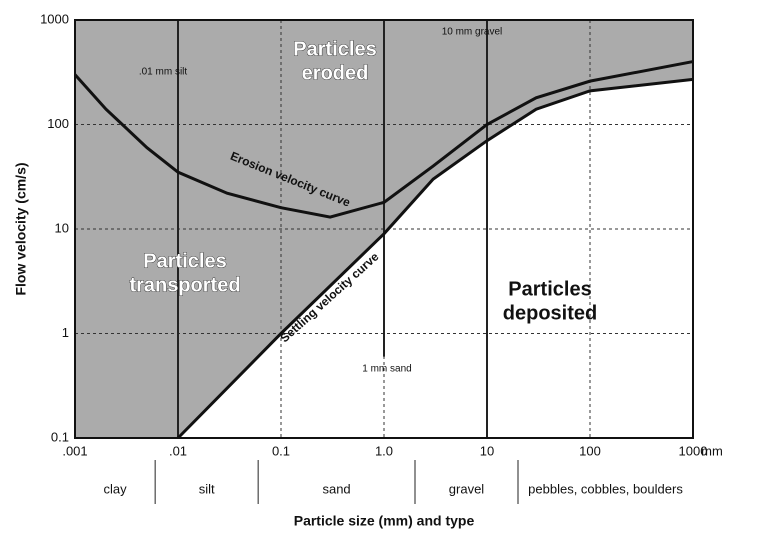 The height and width of the screenshot is (535, 761). What do you see at coordinates (487, 450) in the screenshot?
I see `x-tick-label: 10` at bounding box center [487, 450].